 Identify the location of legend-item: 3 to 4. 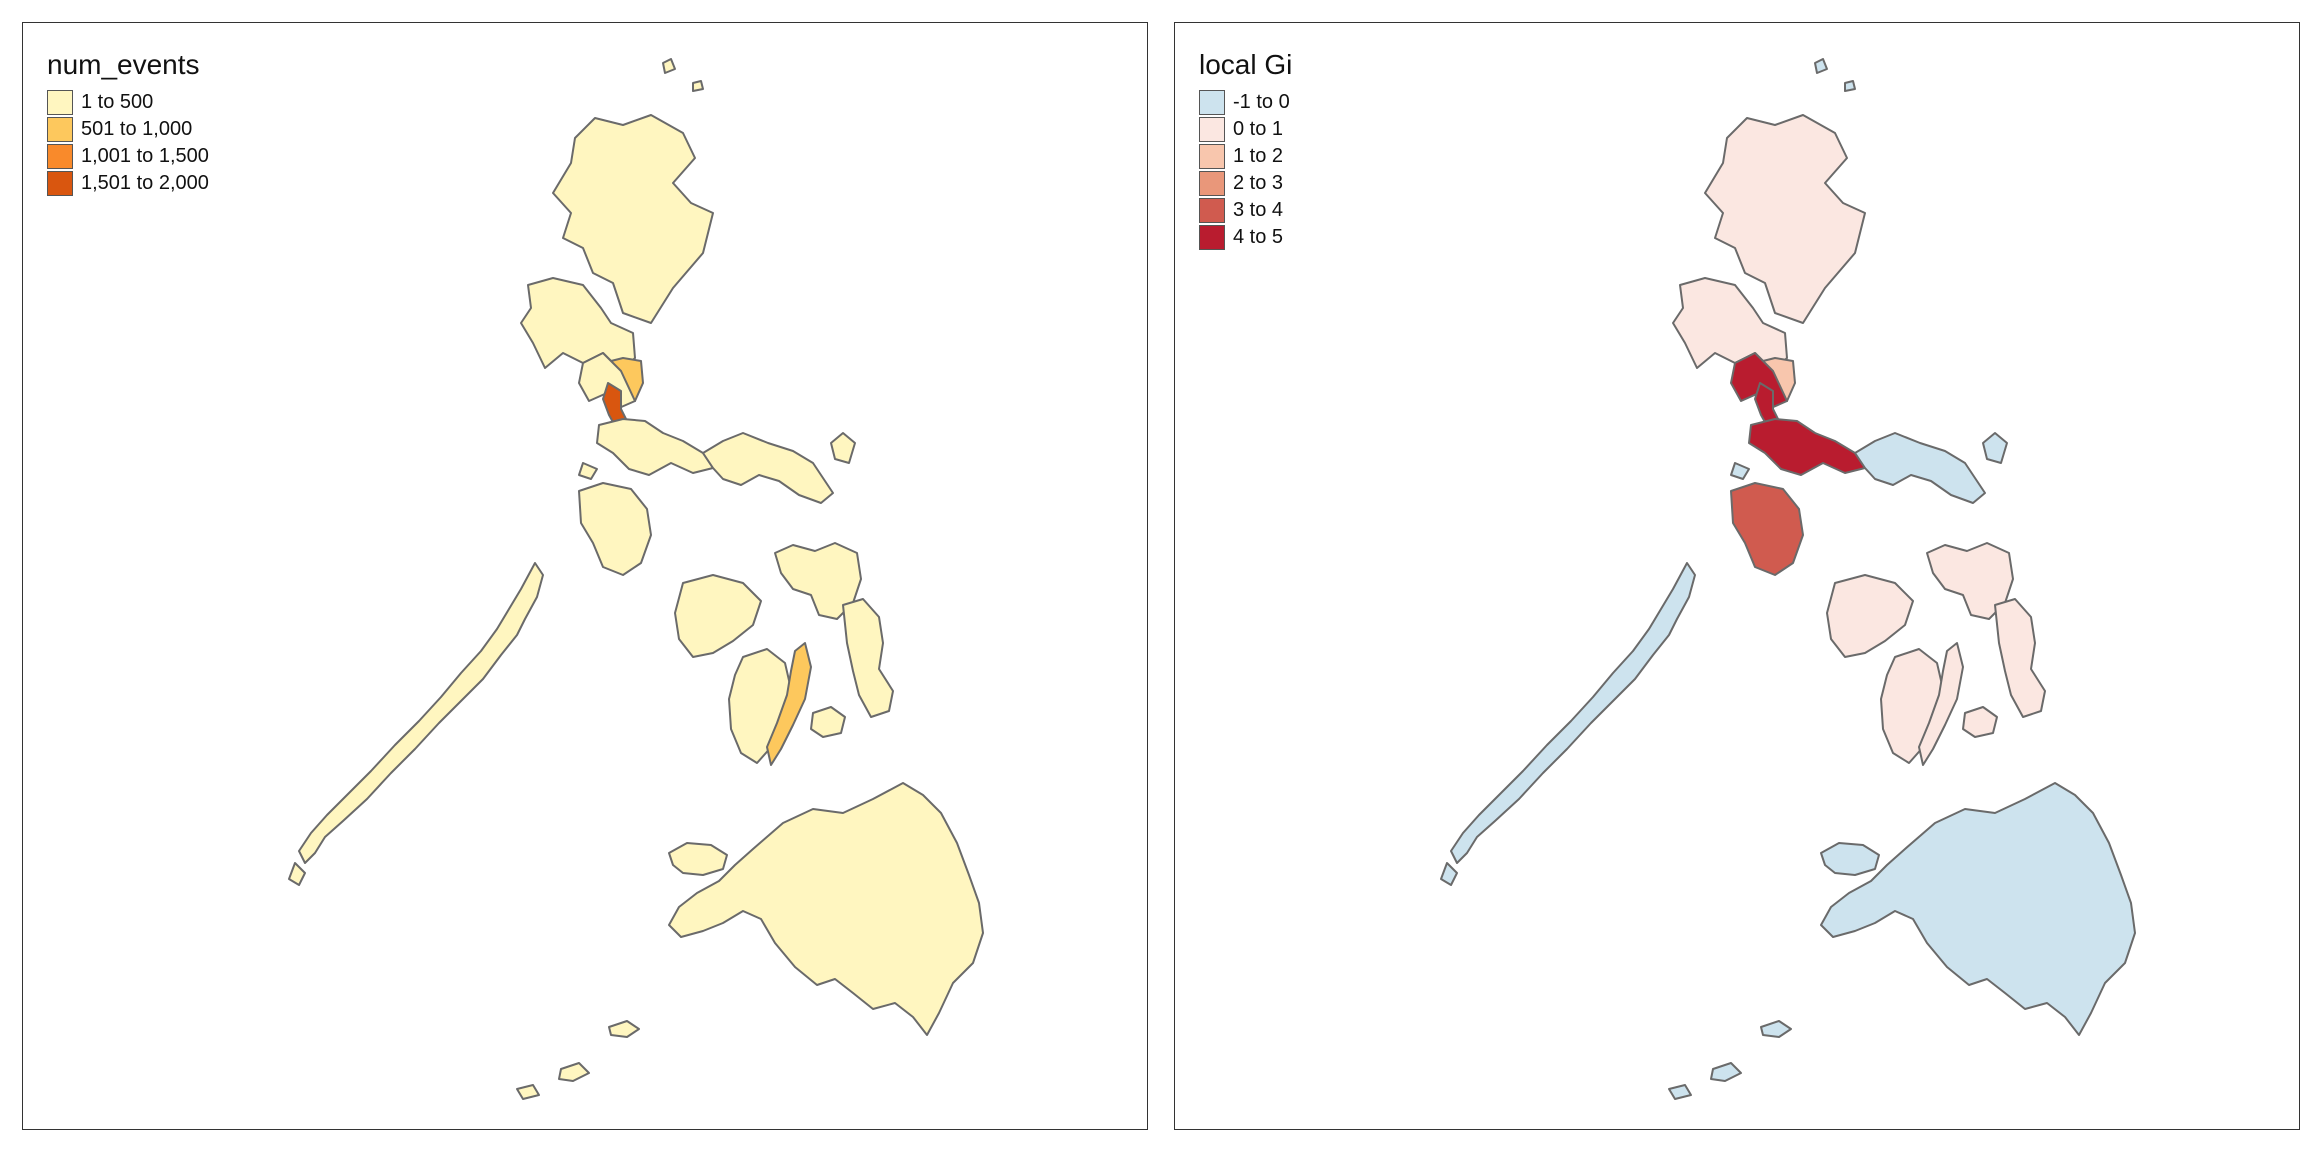
(1245, 210).